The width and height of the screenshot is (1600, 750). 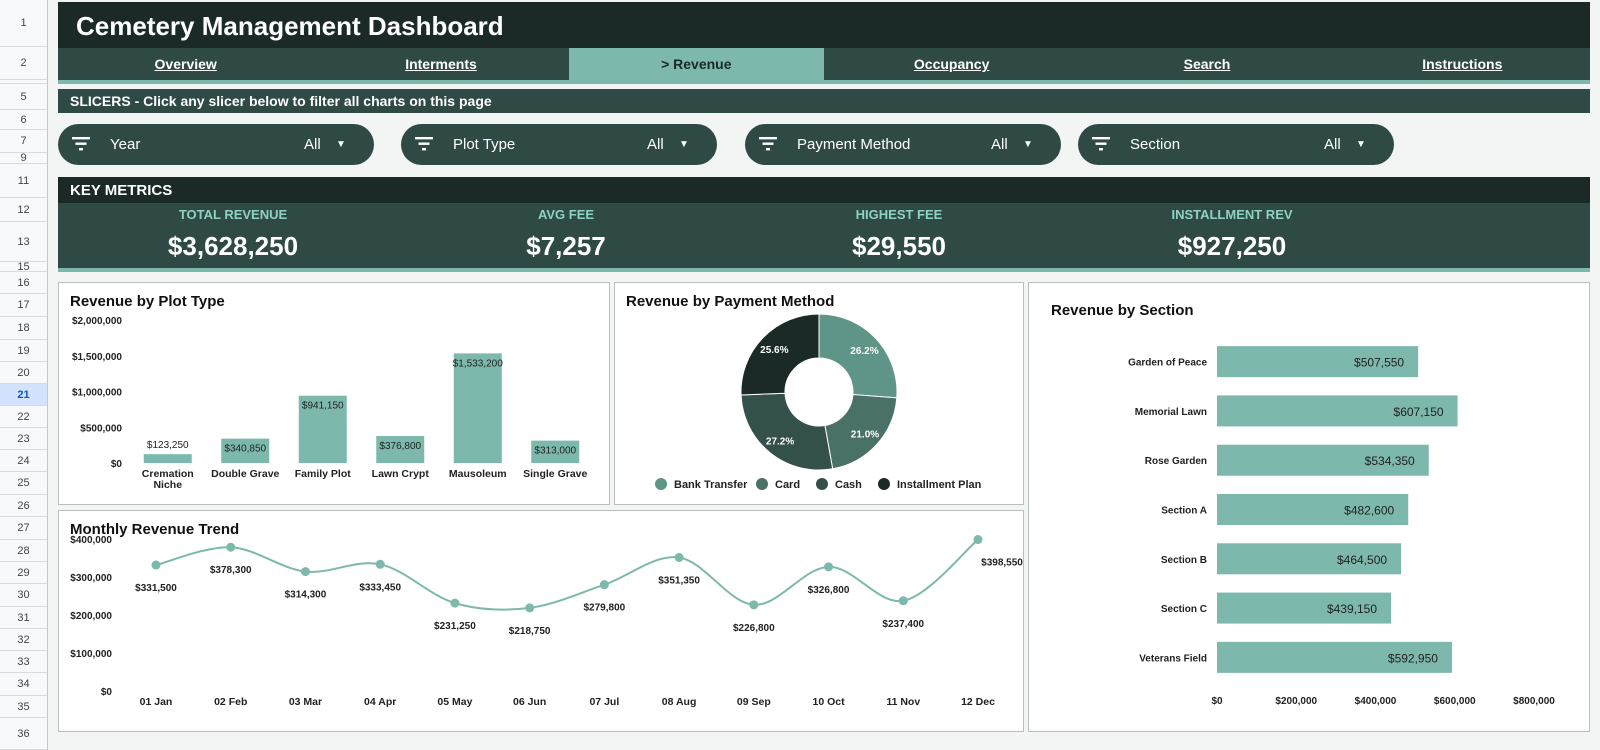 What do you see at coordinates (1171, 412) in the screenshot?
I see `y-tick-label: Memorial Lawn` at bounding box center [1171, 412].